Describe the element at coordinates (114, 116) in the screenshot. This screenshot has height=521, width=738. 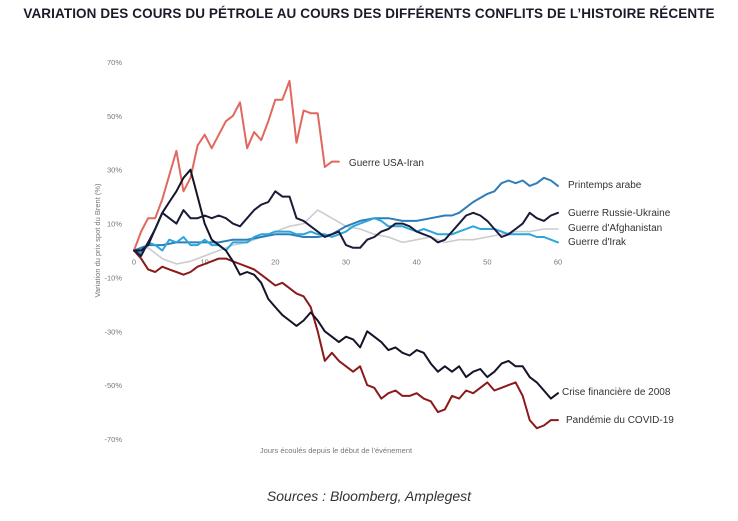
I see `y-tick-label: 50%` at that location.